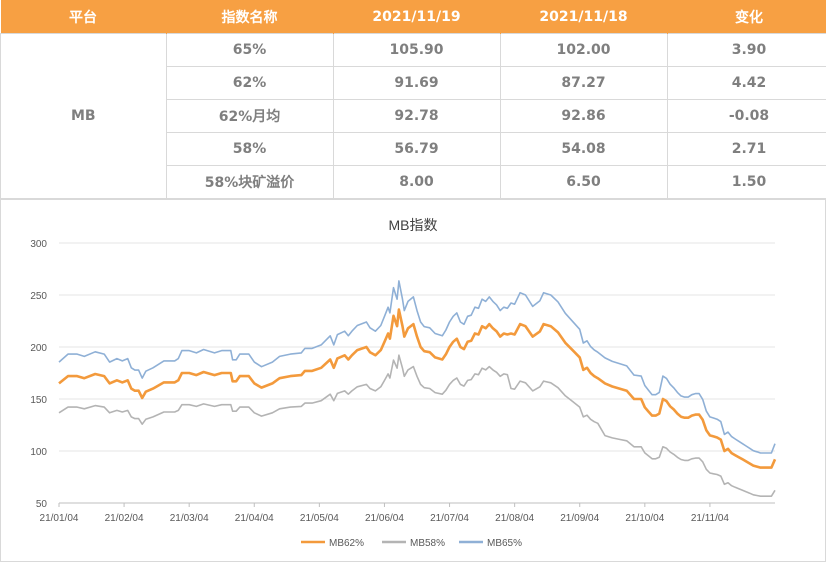  Describe the element at coordinates (38, 296) in the screenshot. I see `y-tick-label: 250` at that location.